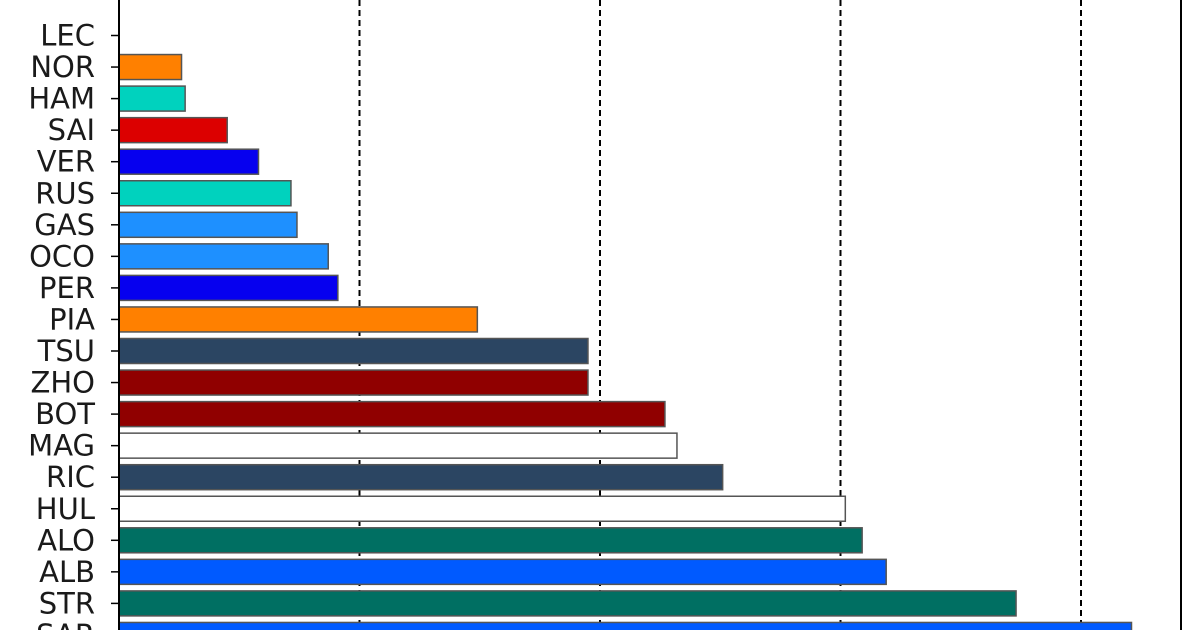  I want to click on y-tick-label: ALB, so click(67, 572).